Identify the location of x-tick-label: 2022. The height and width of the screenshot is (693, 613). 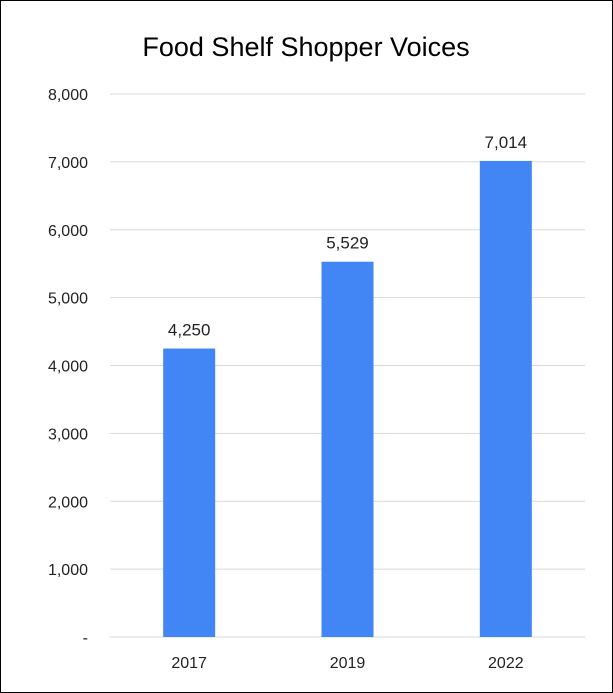
(506, 663).